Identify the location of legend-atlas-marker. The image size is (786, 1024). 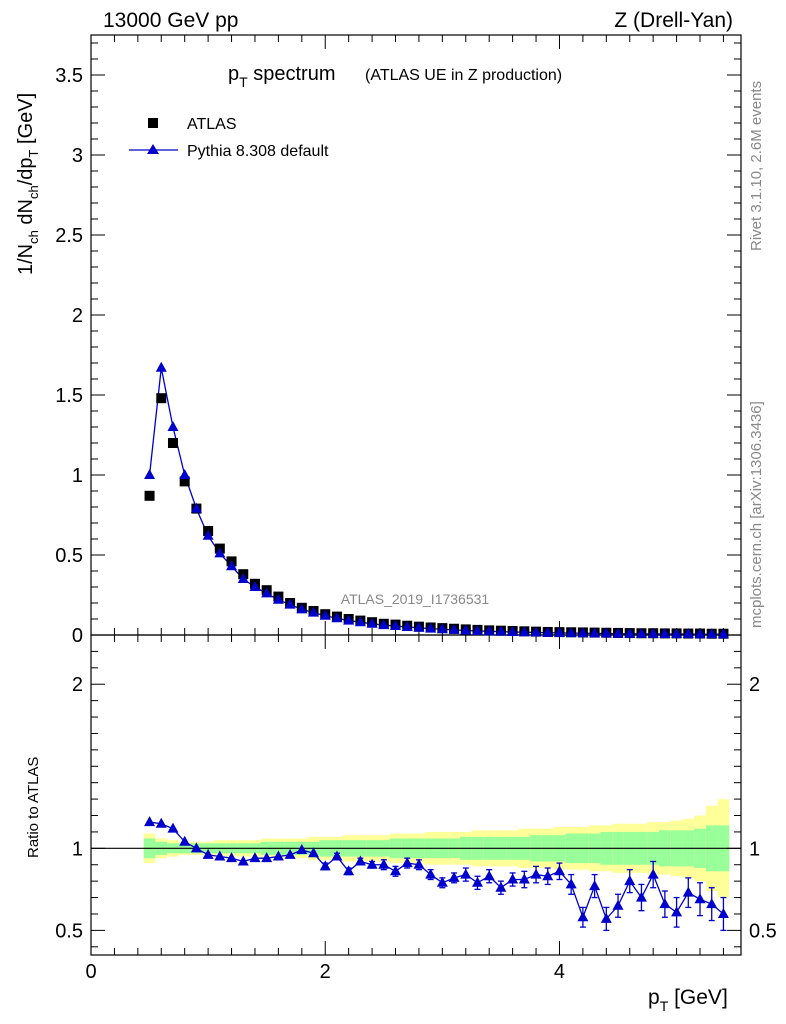
(153, 123).